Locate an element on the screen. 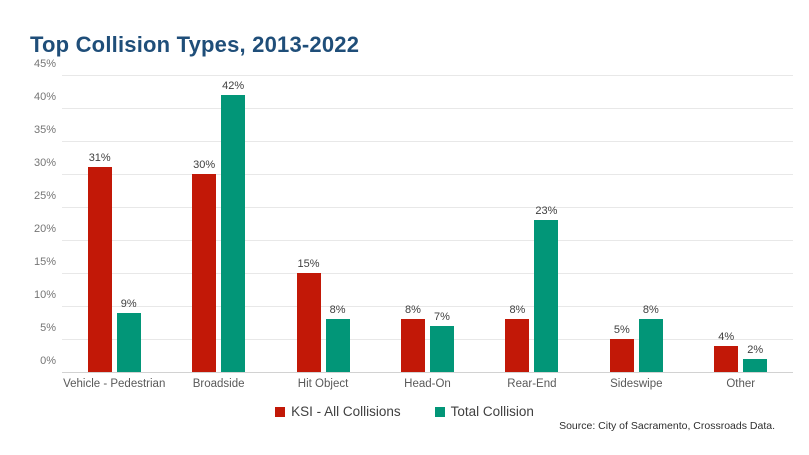 The width and height of the screenshot is (809, 455). y-tick-label: 20% is located at coordinates (44, 229).